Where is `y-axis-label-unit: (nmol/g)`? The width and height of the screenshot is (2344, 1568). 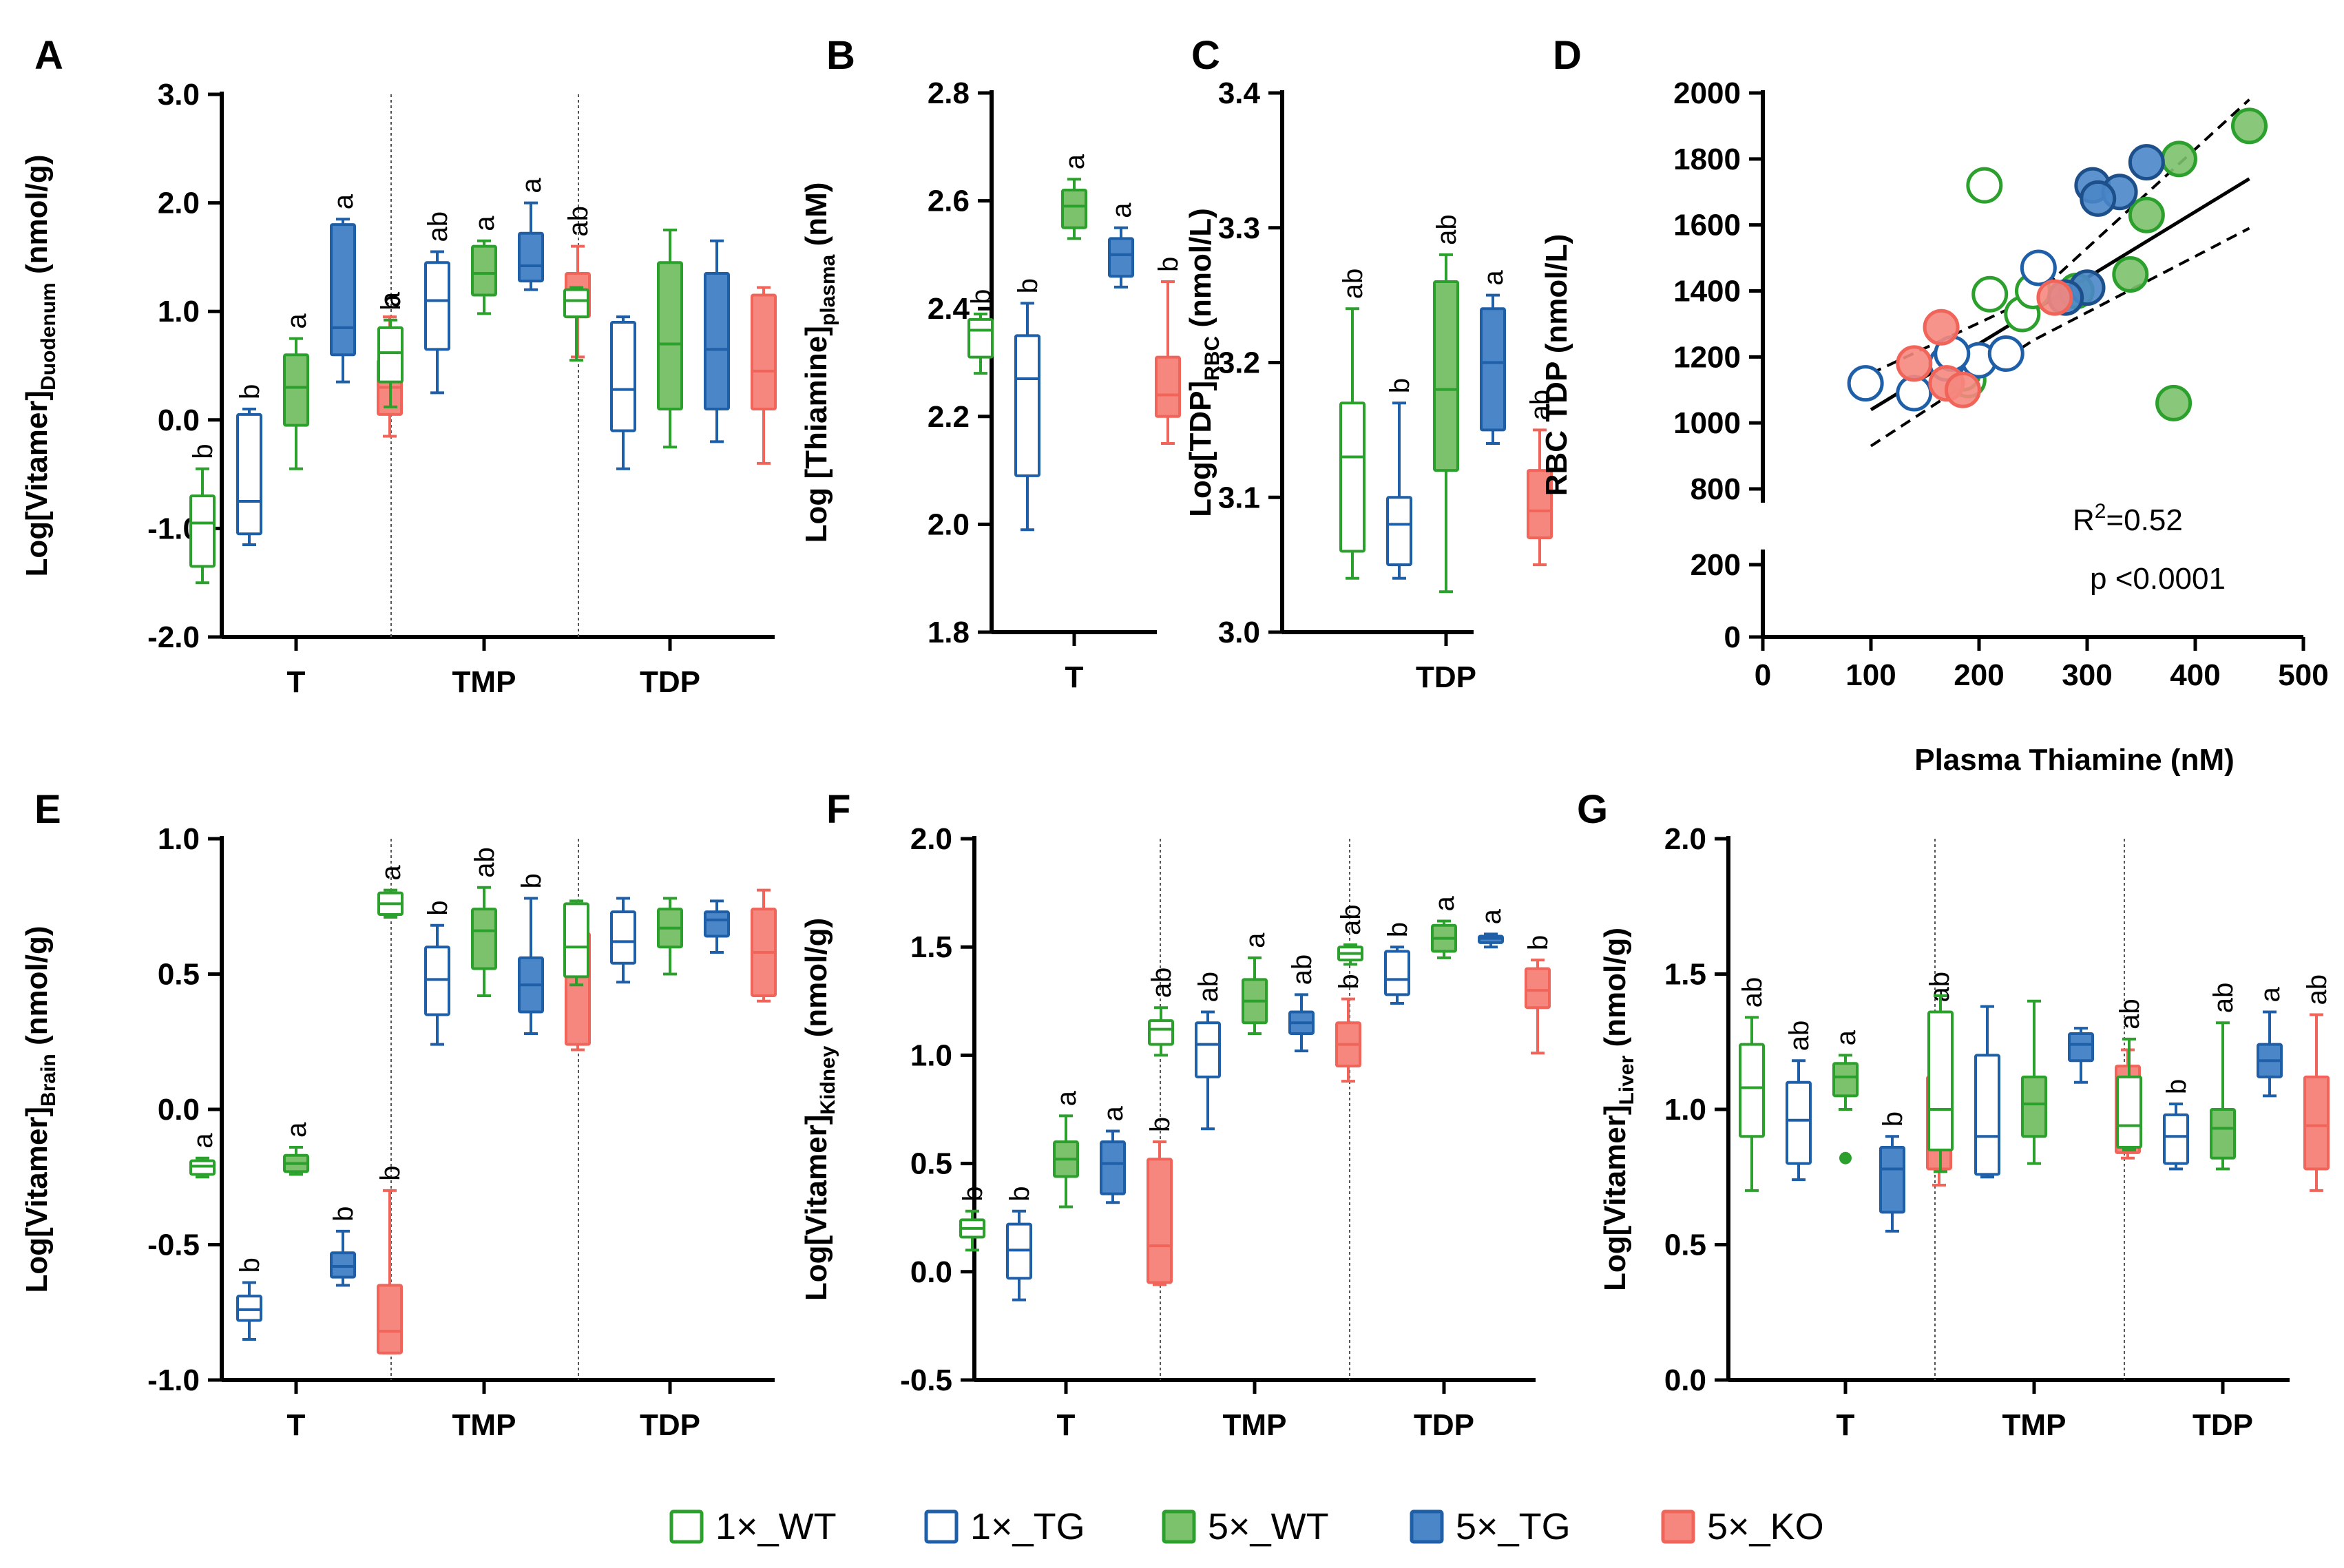 y-axis-label-unit: (nmol/g) is located at coordinates (37, 990).